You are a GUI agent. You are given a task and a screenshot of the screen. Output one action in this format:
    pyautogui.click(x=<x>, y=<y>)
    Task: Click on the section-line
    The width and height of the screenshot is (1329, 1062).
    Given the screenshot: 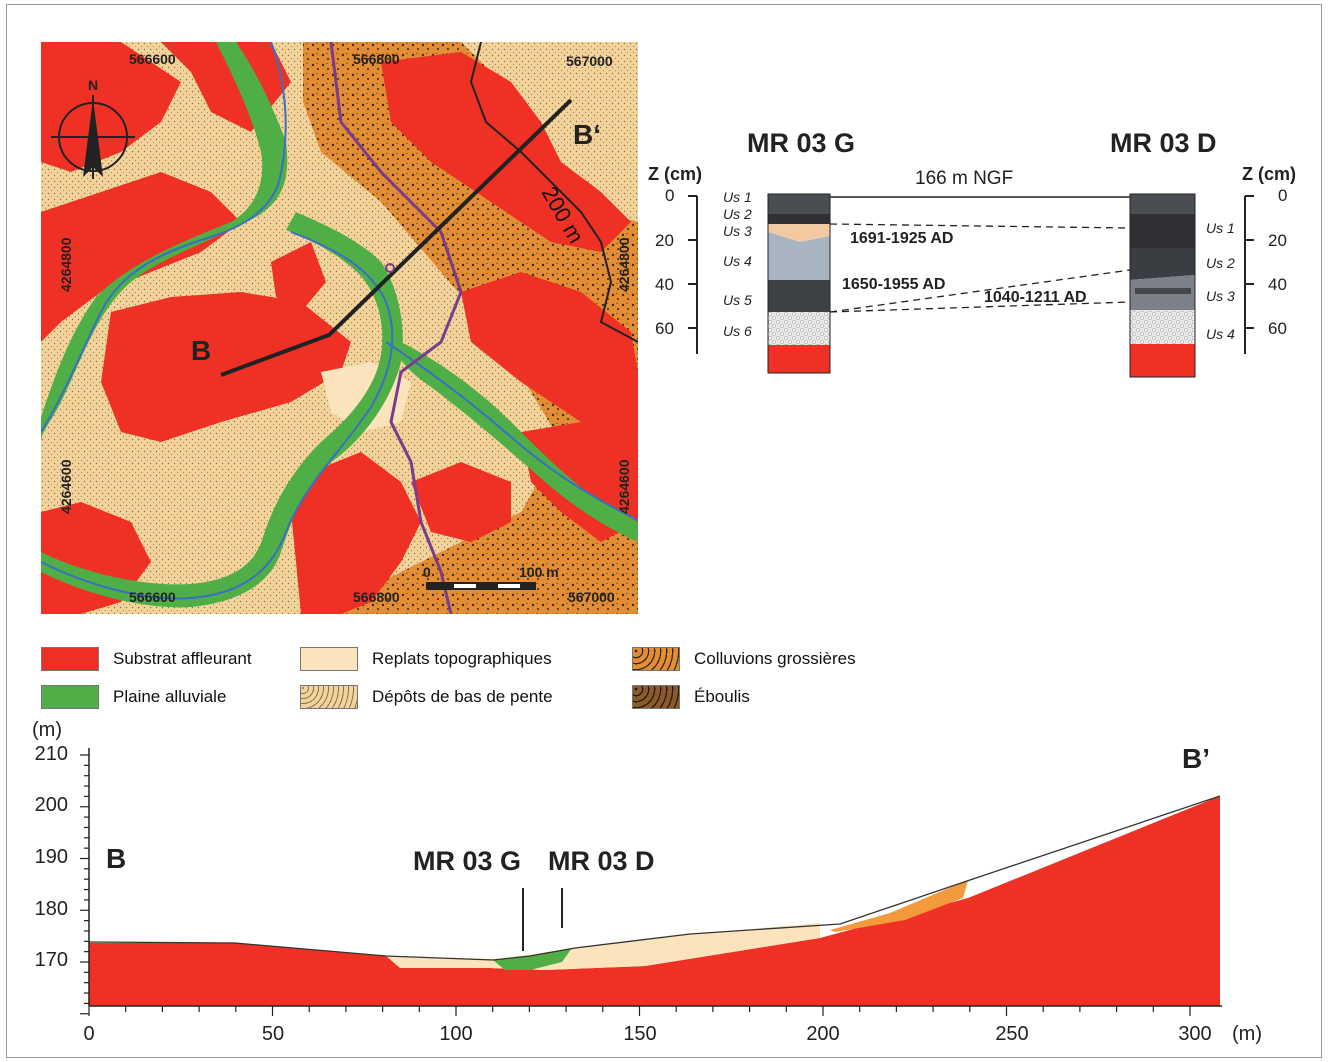 What is the action you would take?
    pyautogui.click(x=396, y=237)
    